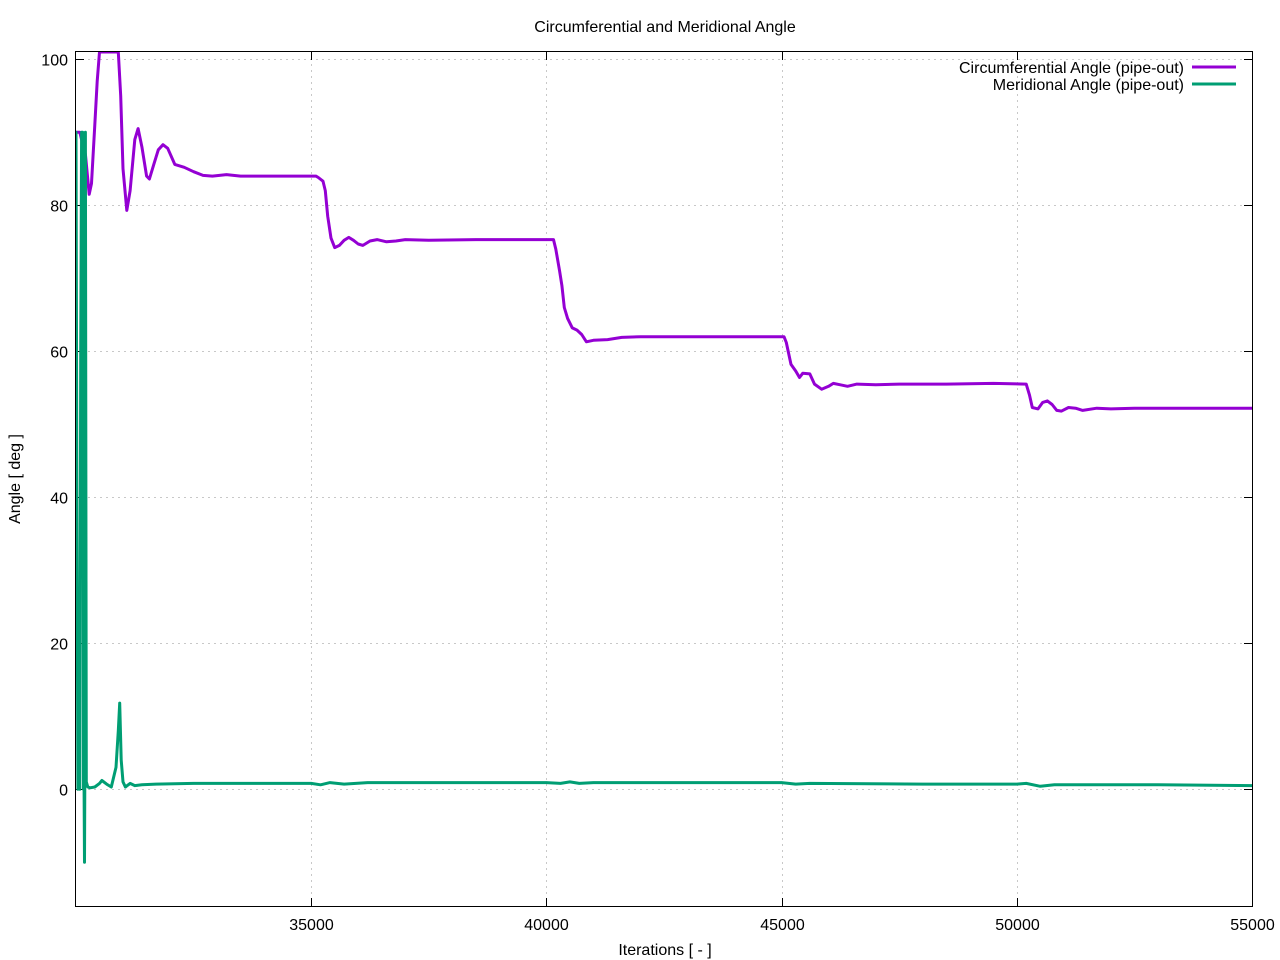 The width and height of the screenshot is (1280, 960). What do you see at coordinates (311, 925) in the screenshot?
I see `x-tick-label: 35000` at bounding box center [311, 925].